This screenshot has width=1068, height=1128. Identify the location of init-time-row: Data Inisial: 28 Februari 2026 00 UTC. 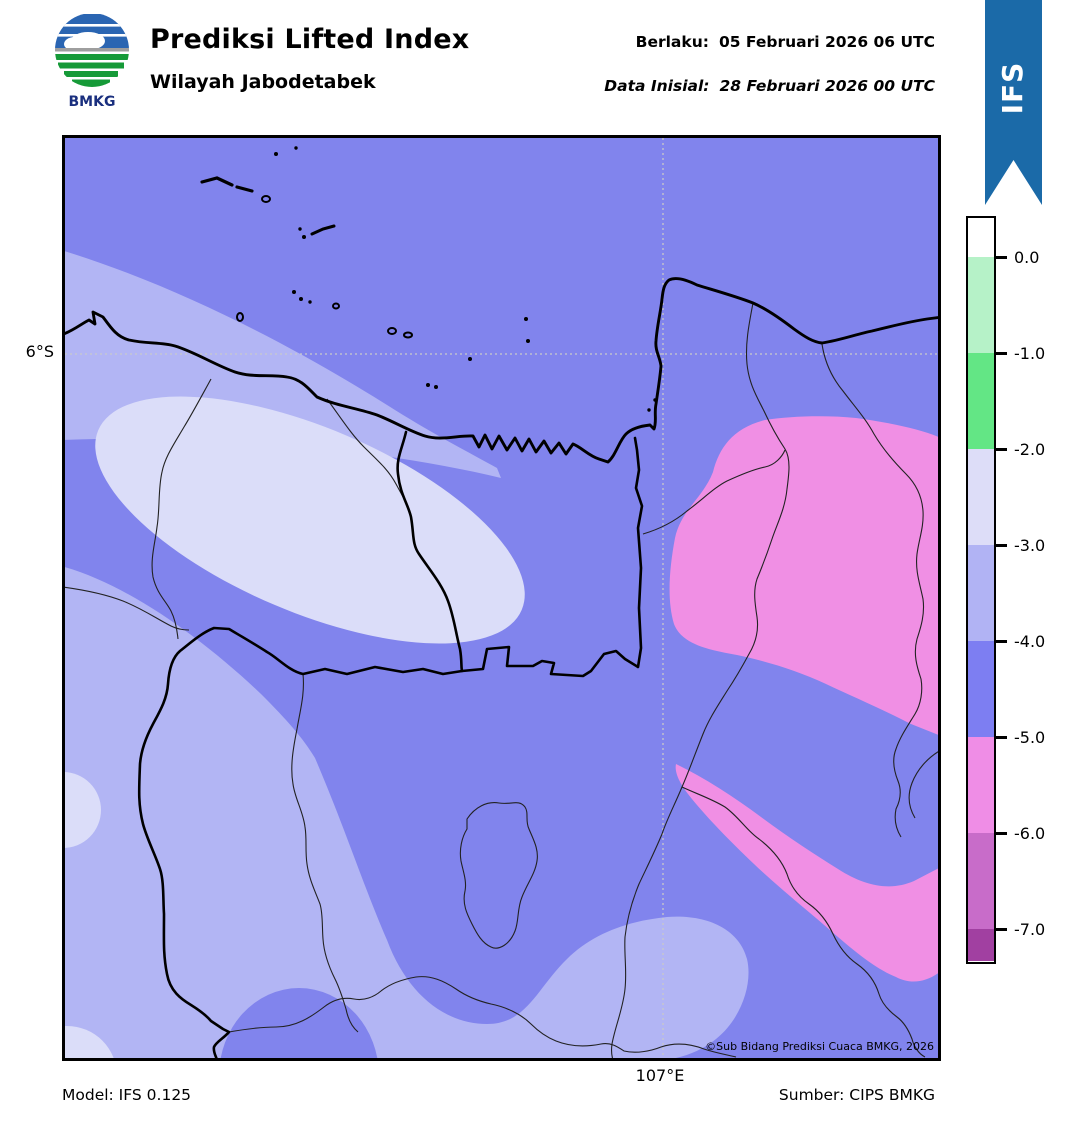
(769, 86).